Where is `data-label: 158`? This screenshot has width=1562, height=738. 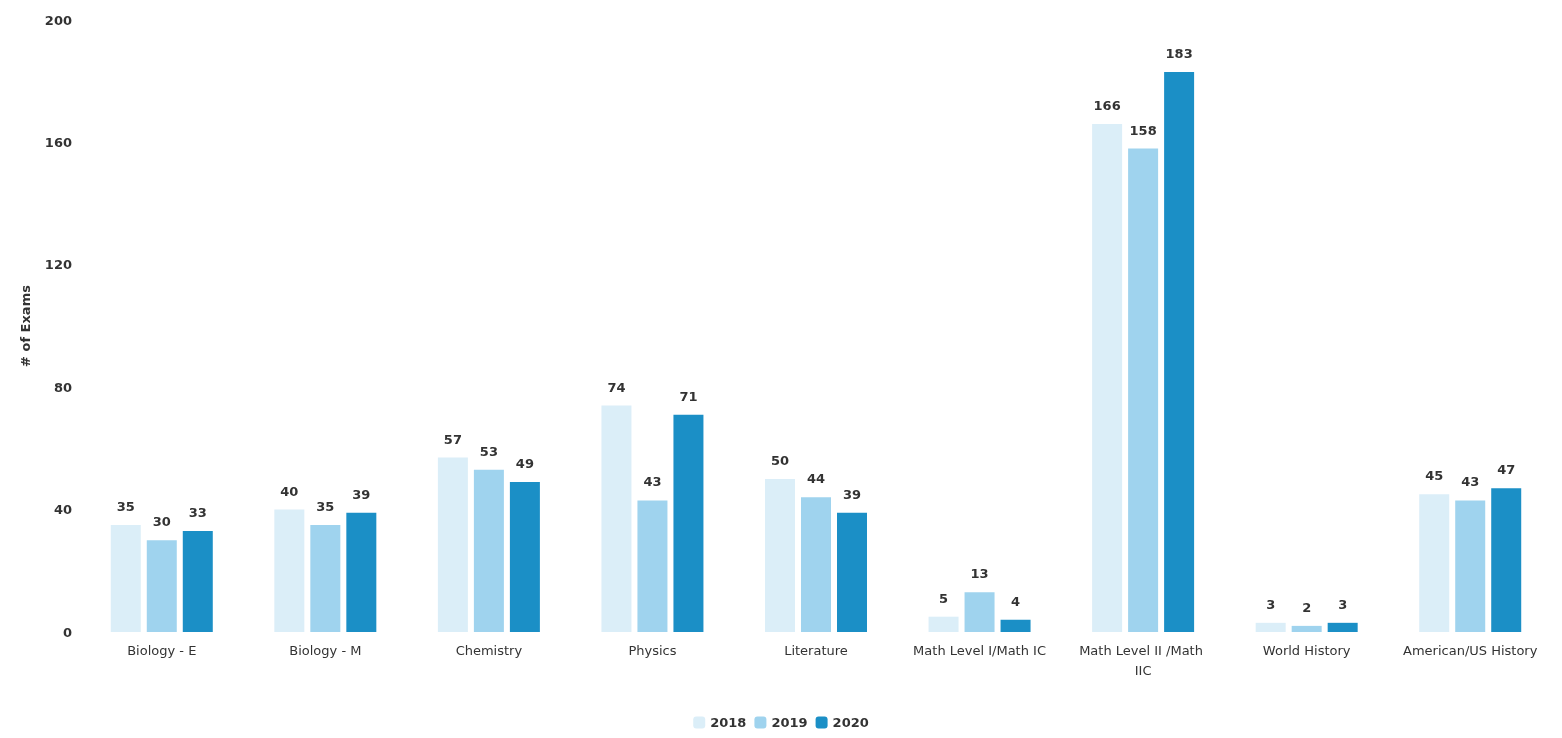 data-label: 158 is located at coordinates (1143, 130).